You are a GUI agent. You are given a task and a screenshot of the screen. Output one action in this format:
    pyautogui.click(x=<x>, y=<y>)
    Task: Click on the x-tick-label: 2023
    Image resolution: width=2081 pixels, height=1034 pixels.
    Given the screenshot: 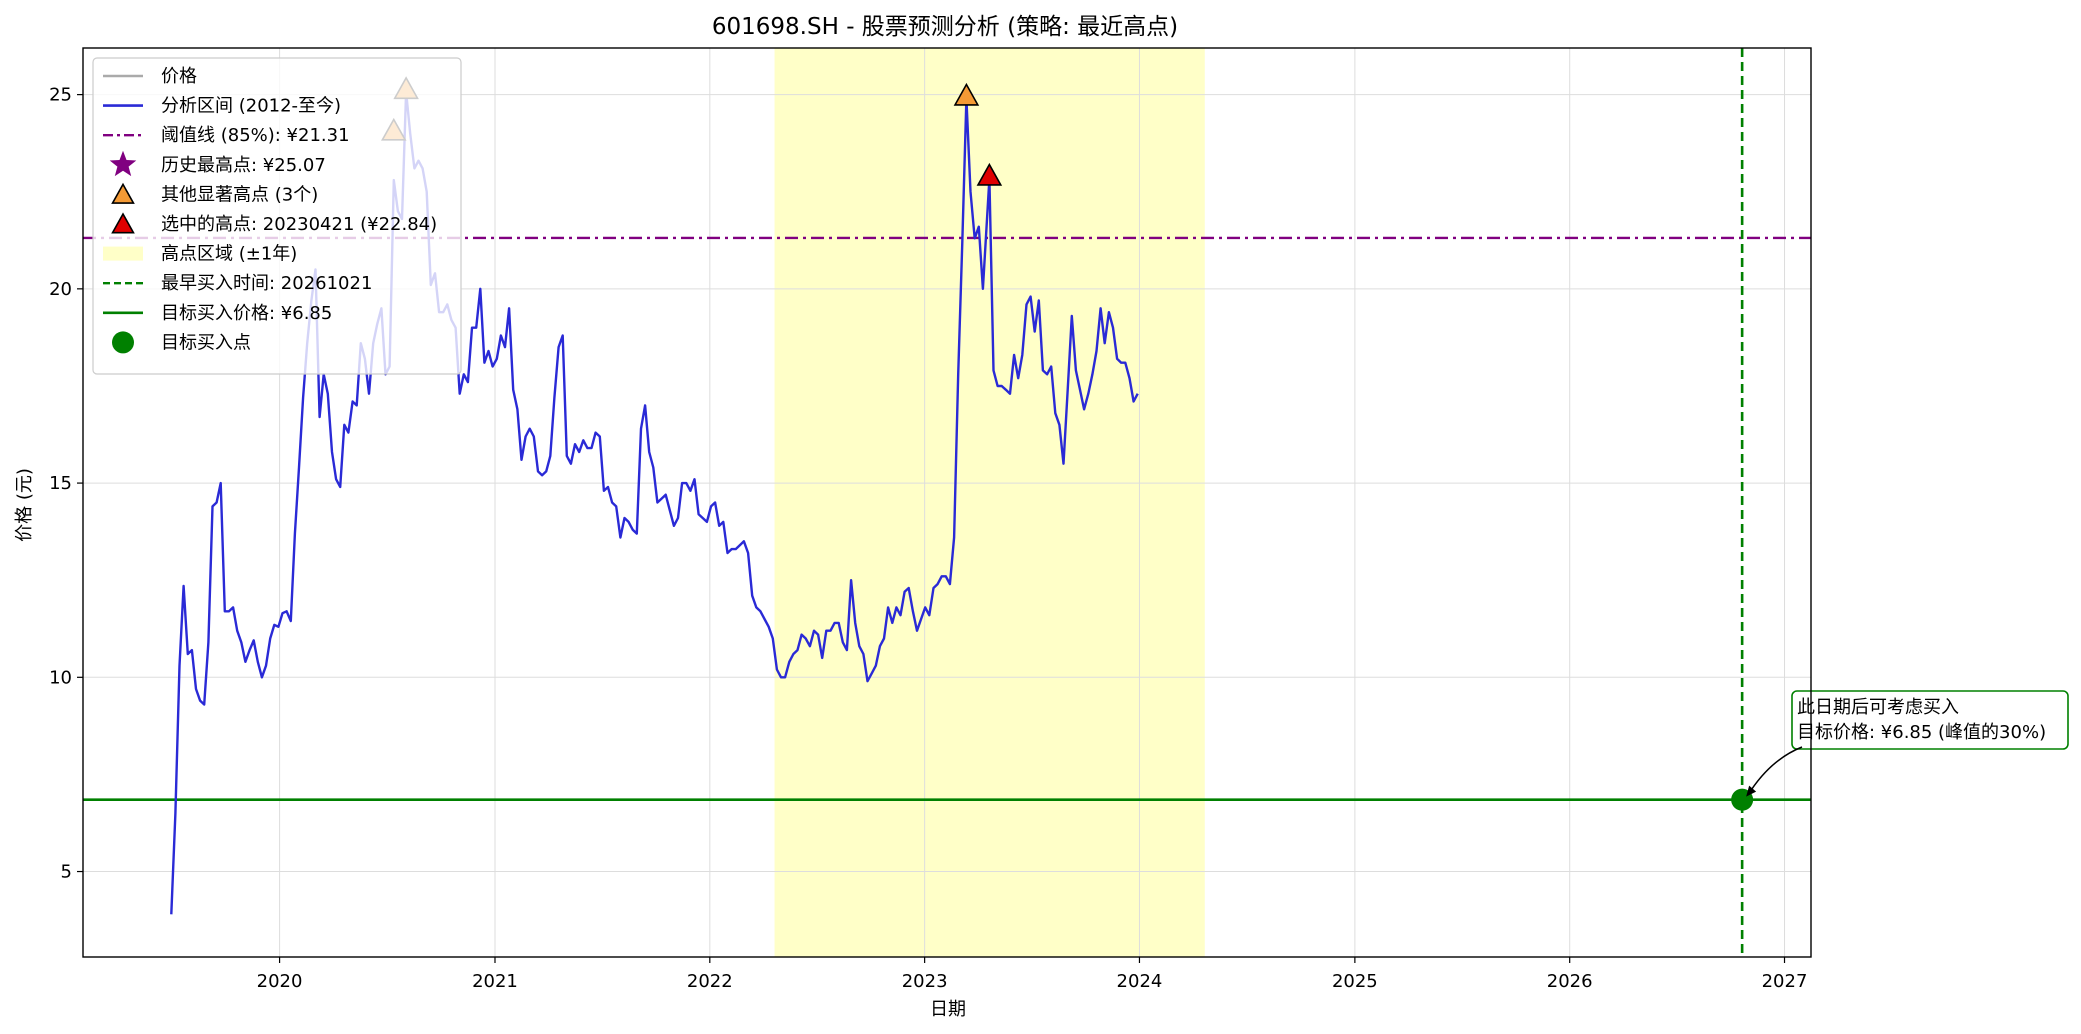 What is the action you would take?
    pyautogui.click(x=925, y=981)
    